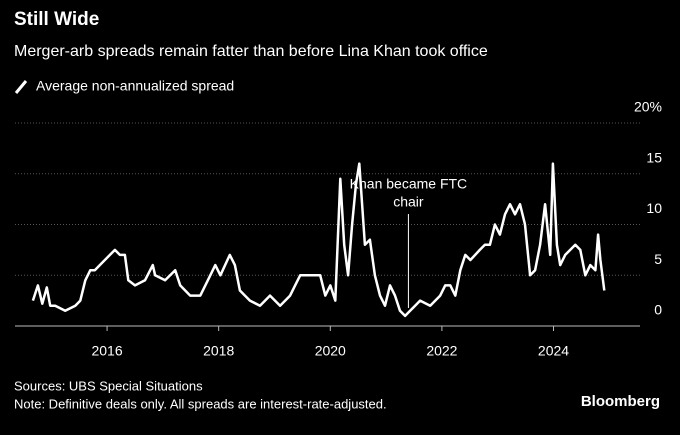 This screenshot has height=435, width=680. Describe the element at coordinates (654, 208) in the screenshot. I see `y-tick-label: 10` at that location.